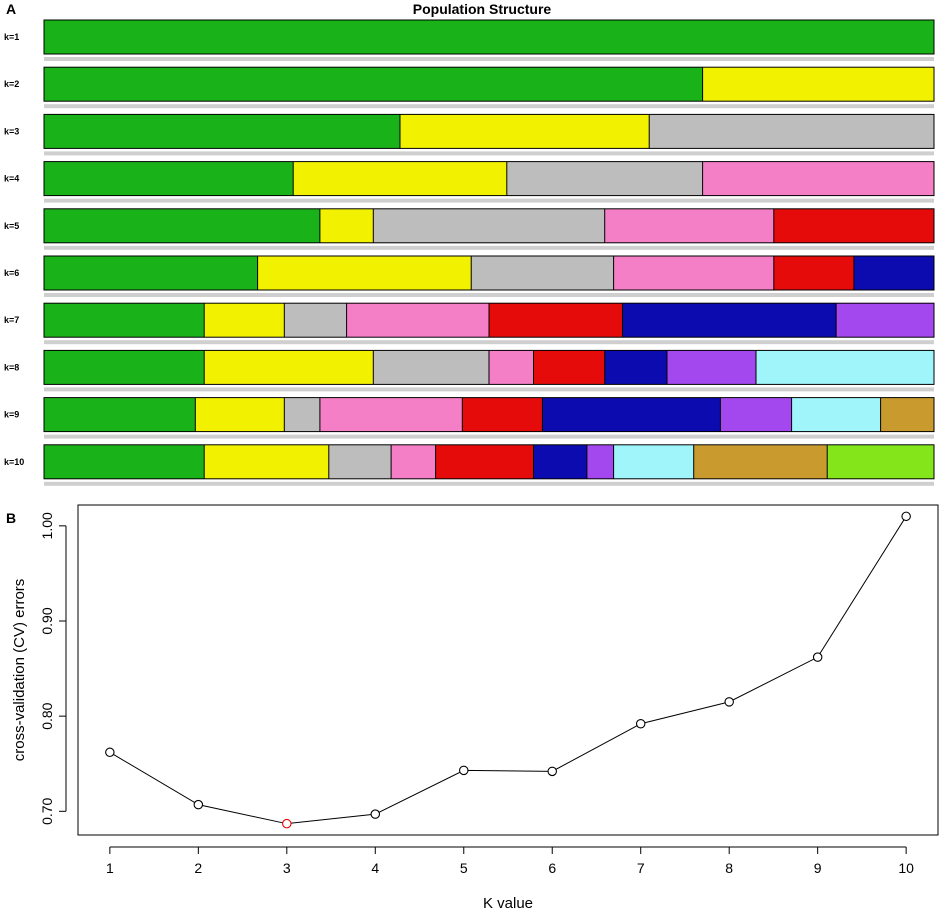 Image resolution: width=946 pixels, height=915 pixels. Describe the element at coordinates (760, 461) in the screenshot. I see `cluster-segment-k10-gold` at that location.